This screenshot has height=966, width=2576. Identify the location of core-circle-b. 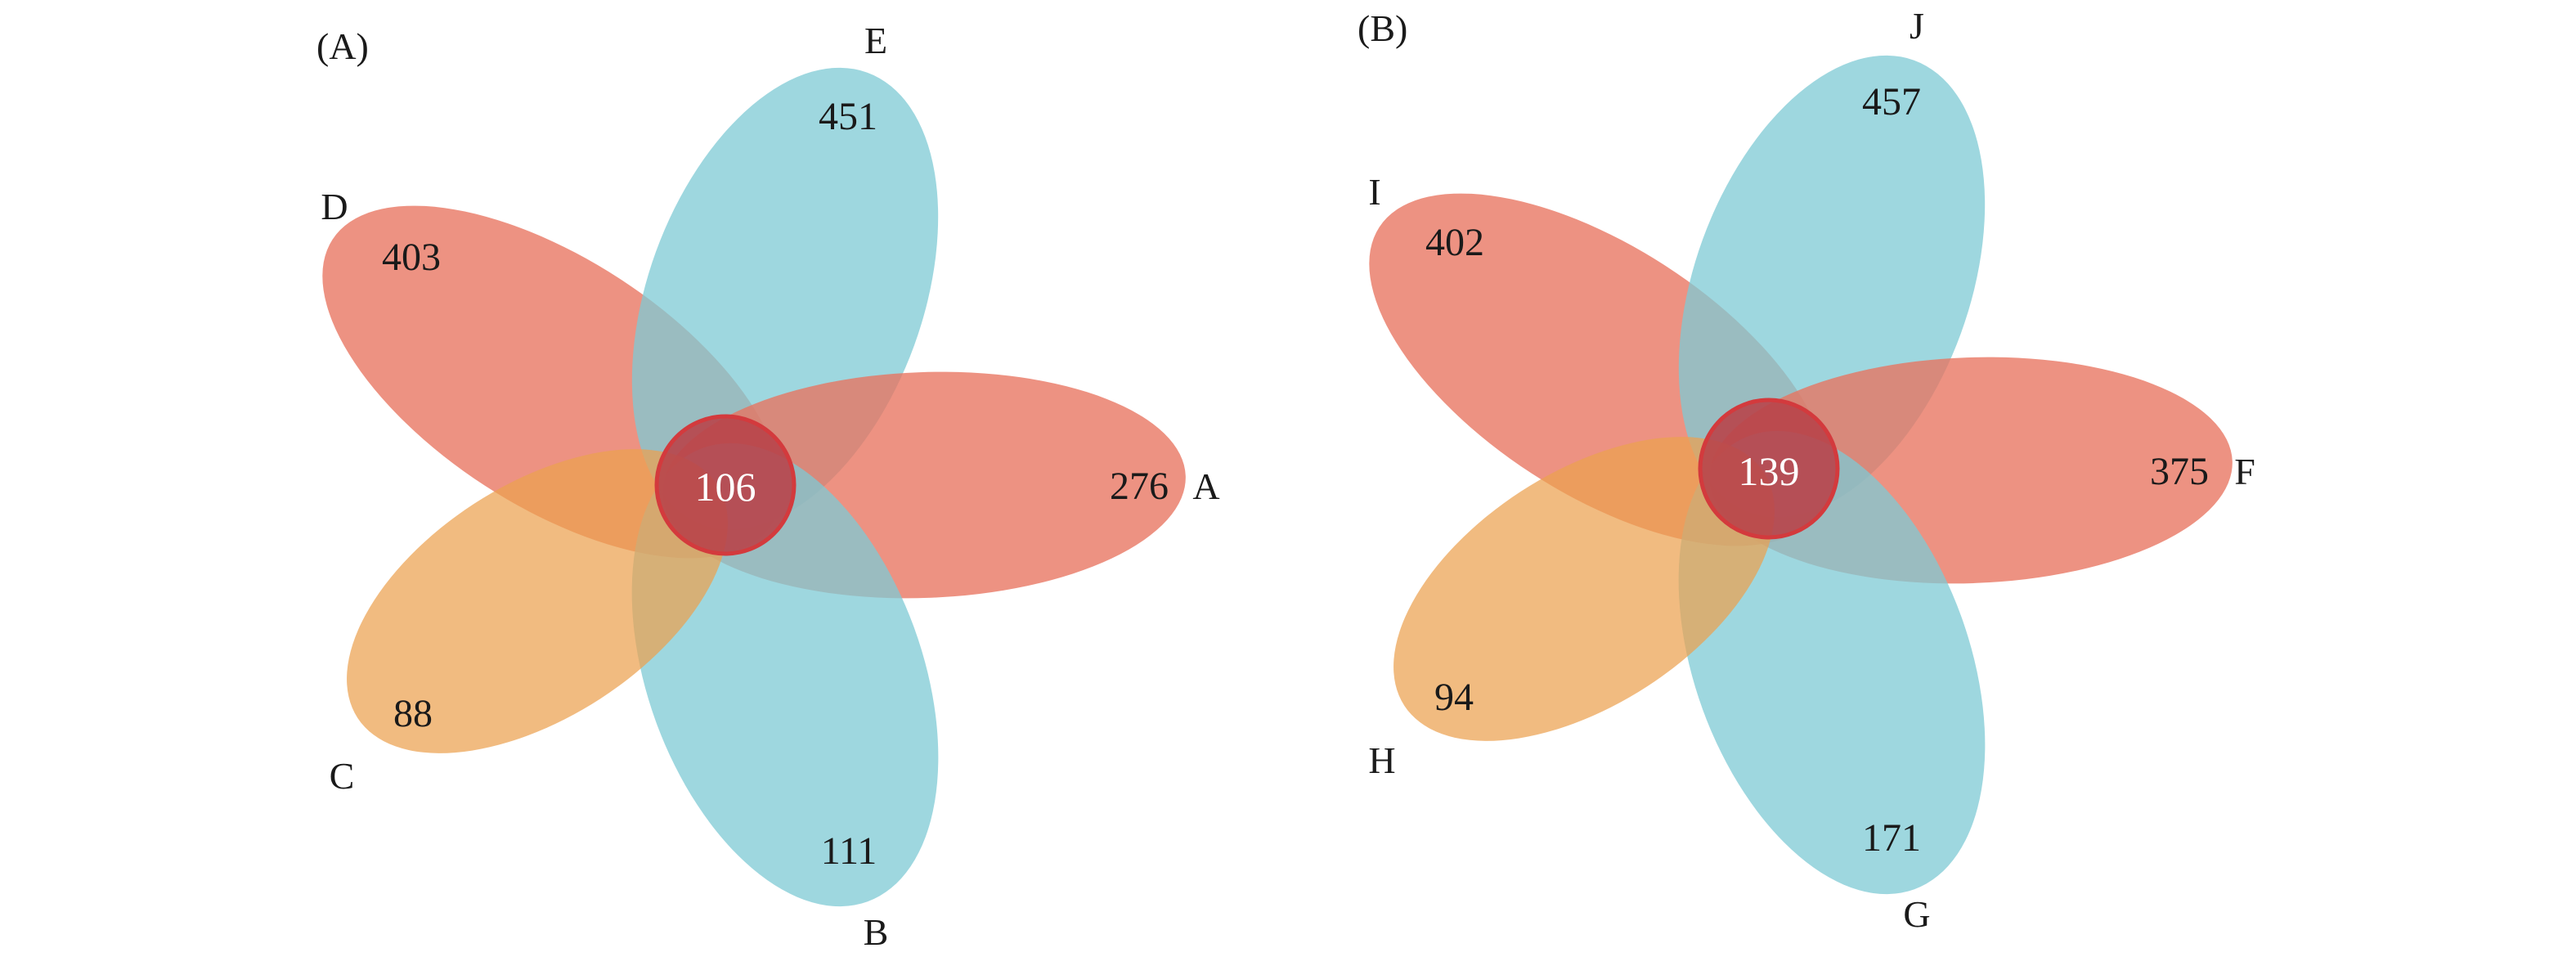
(1769, 469).